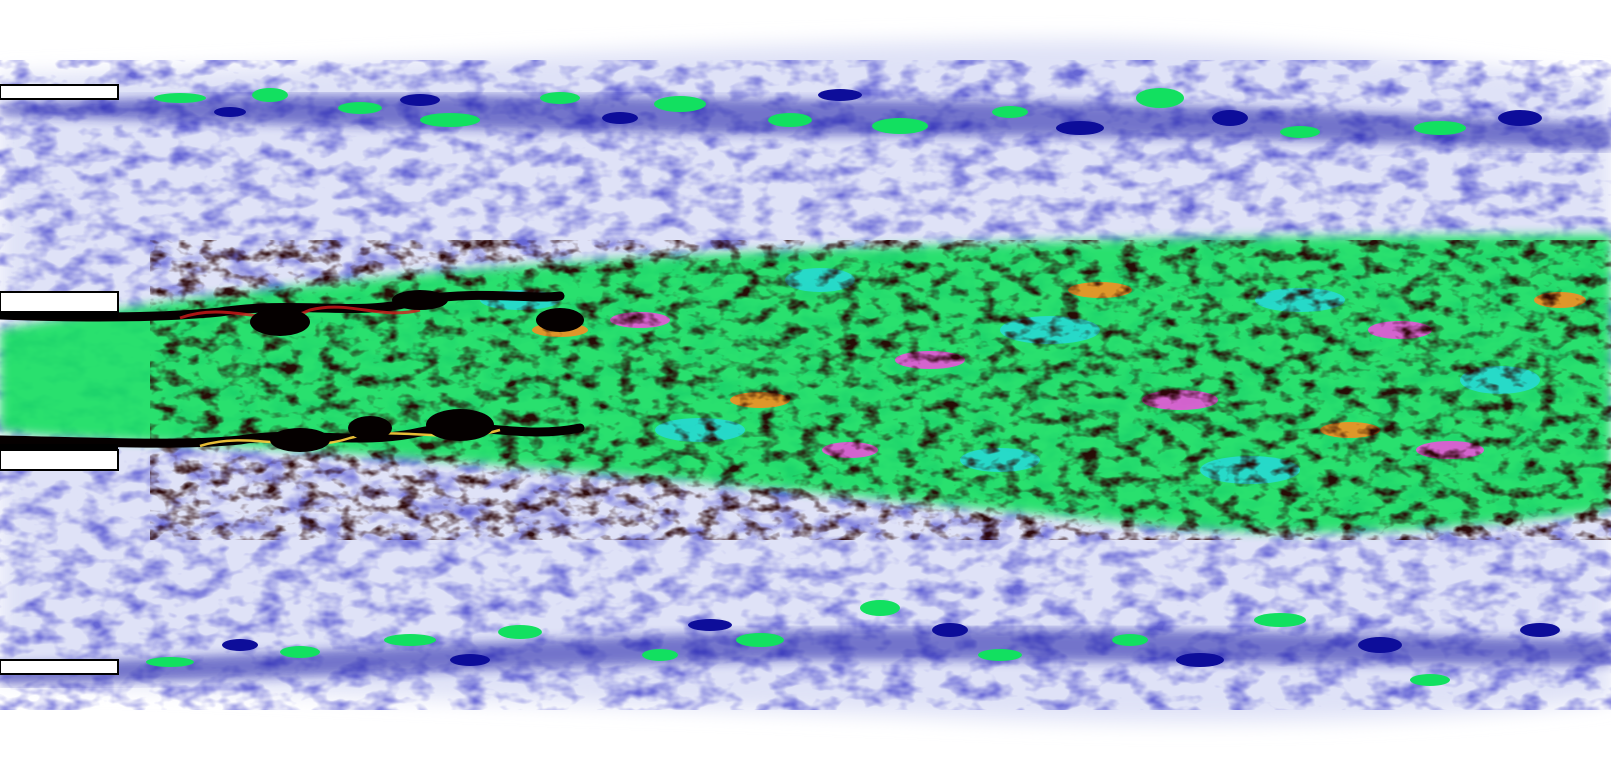  What do you see at coordinates (59, 92) in the screenshot?
I see `outer-nozzle-top` at bounding box center [59, 92].